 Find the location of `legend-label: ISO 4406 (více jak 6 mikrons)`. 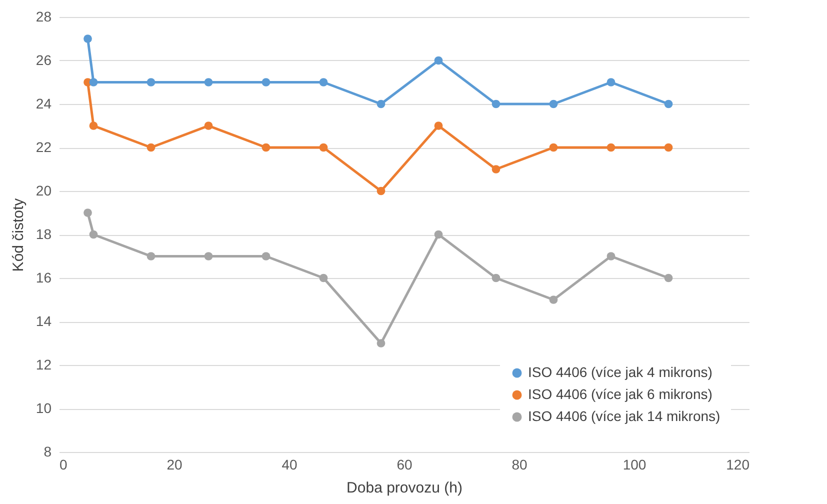

legend-label: ISO 4406 (více jak 6 mikrons) is located at coordinates (620, 394).